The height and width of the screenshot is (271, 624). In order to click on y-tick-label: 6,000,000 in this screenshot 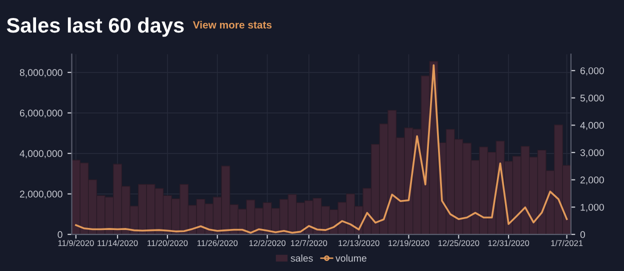, I will do `click(41, 114)`.